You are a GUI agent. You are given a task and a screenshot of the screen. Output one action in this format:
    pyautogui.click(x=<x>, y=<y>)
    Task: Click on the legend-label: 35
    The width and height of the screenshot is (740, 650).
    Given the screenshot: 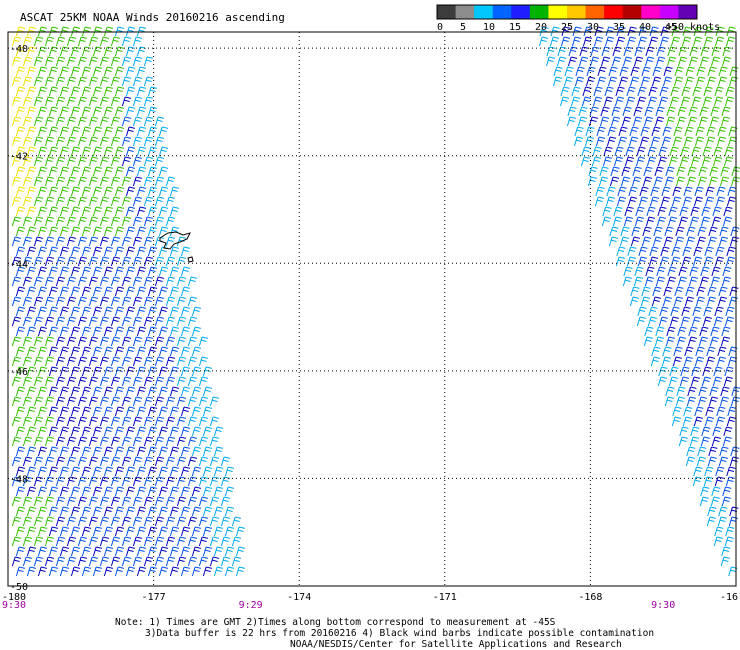 What is the action you would take?
    pyautogui.click(x=619, y=27)
    